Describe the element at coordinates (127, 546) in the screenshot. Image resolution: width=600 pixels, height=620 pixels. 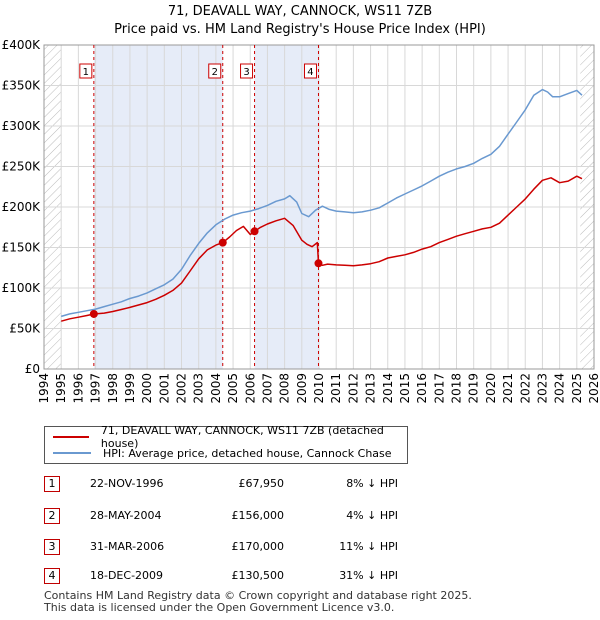
I see `transaction-date: 31-MAR-2006` at that location.